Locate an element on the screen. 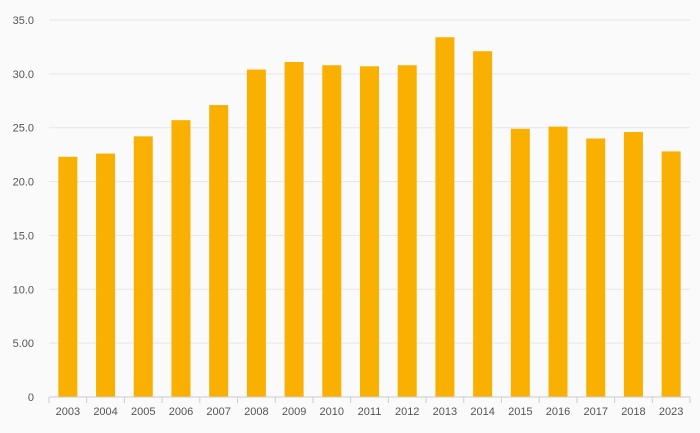  bar-2015 is located at coordinates (520, 262).